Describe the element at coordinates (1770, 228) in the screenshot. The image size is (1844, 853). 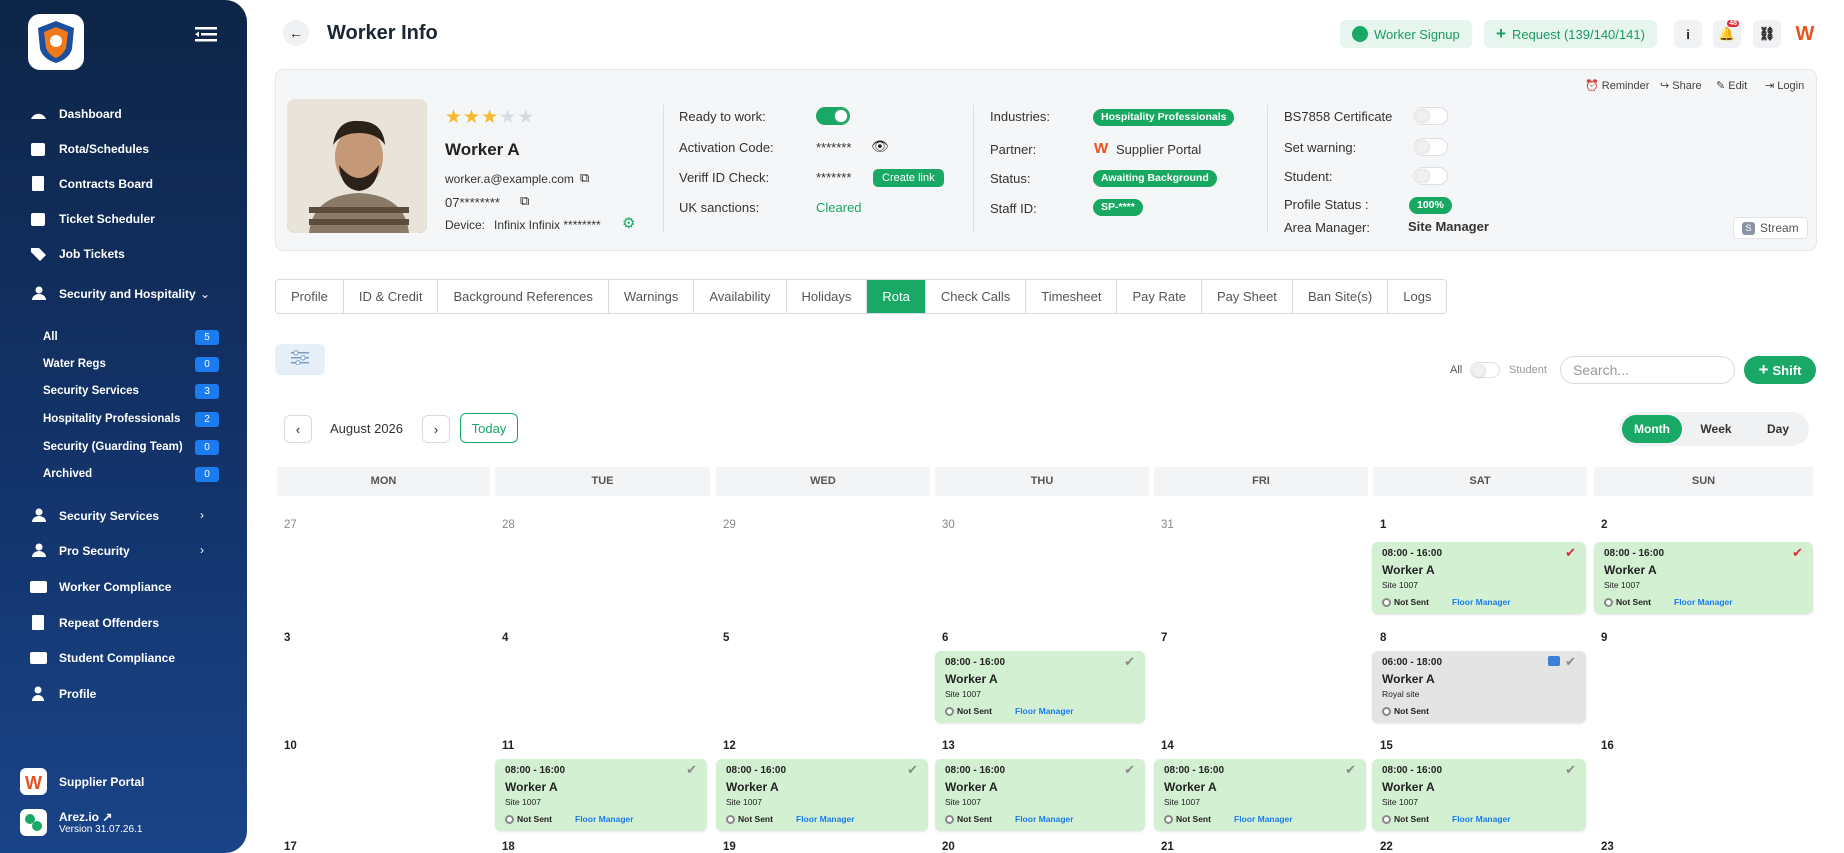
I see `stream-button: S Stream` at that location.